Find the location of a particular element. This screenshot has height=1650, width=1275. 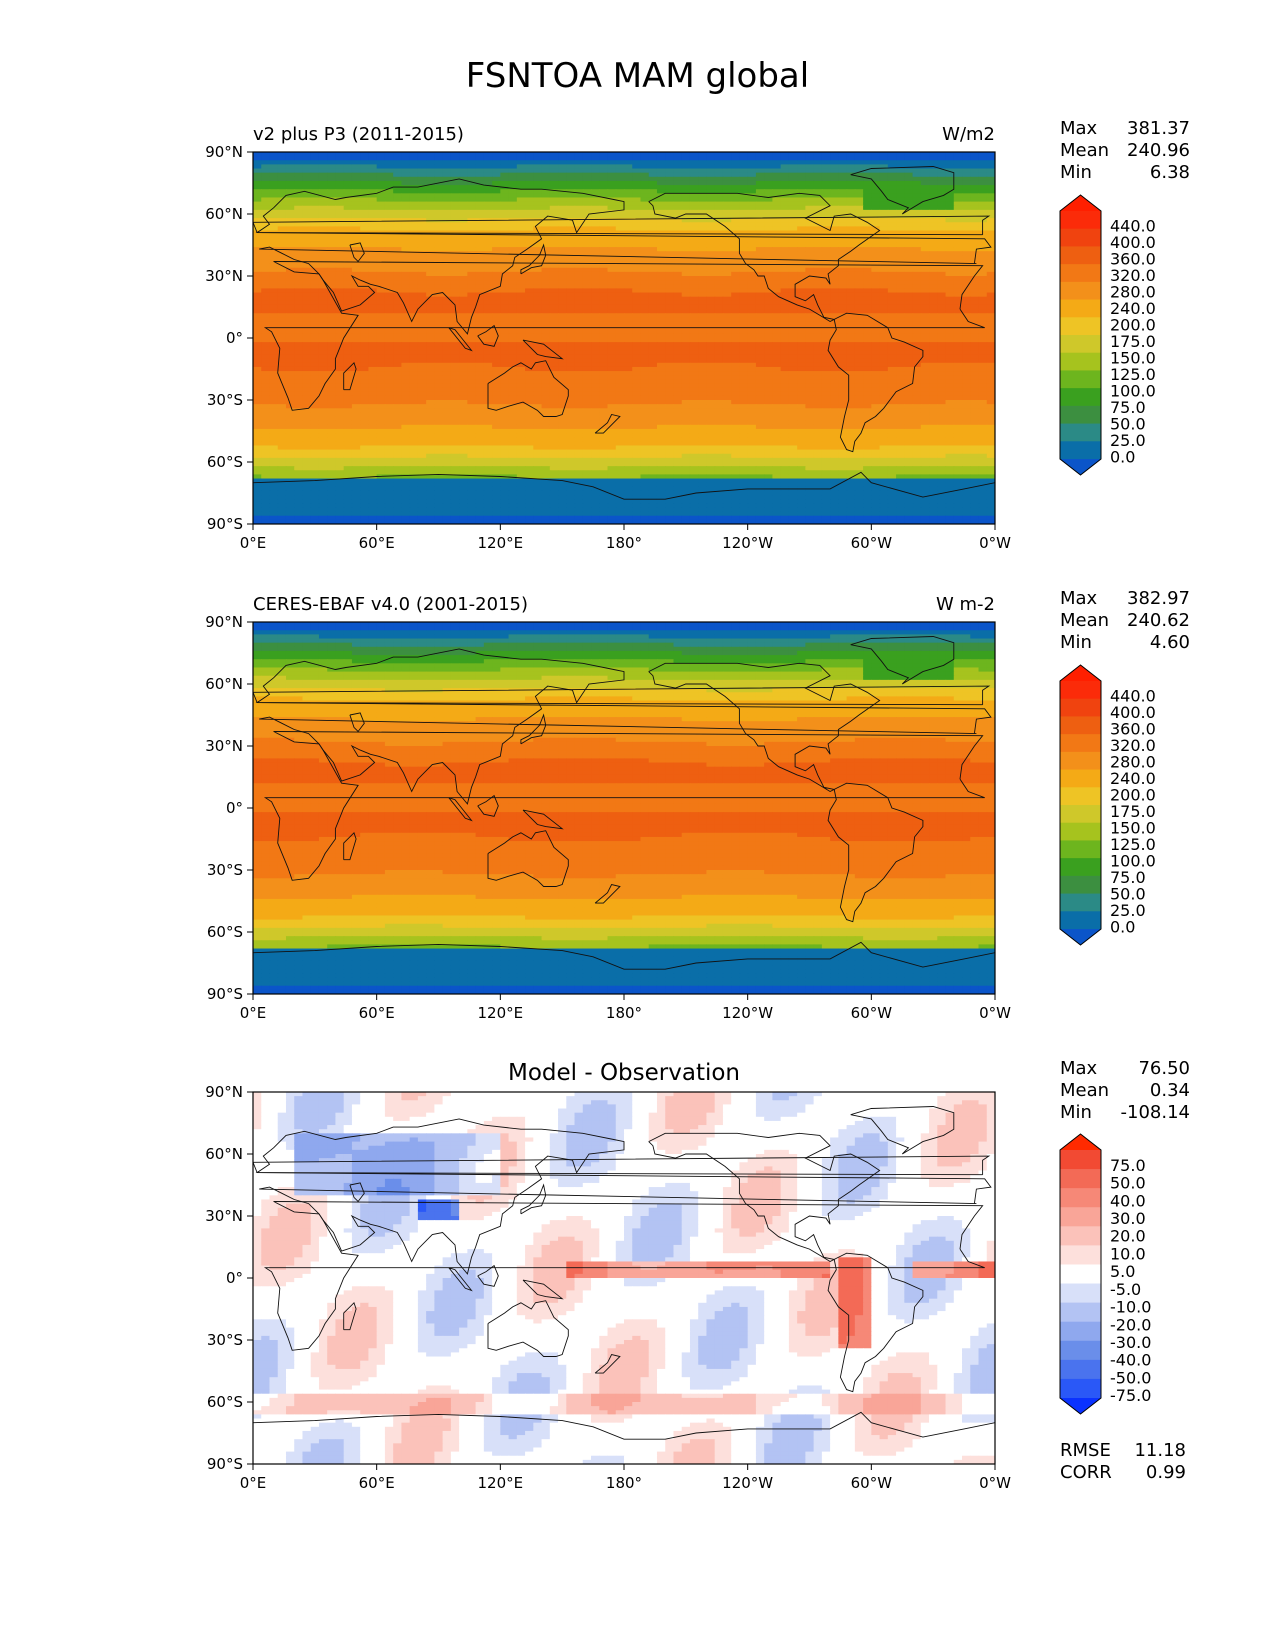

map-field-reference is located at coordinates (624, 808).